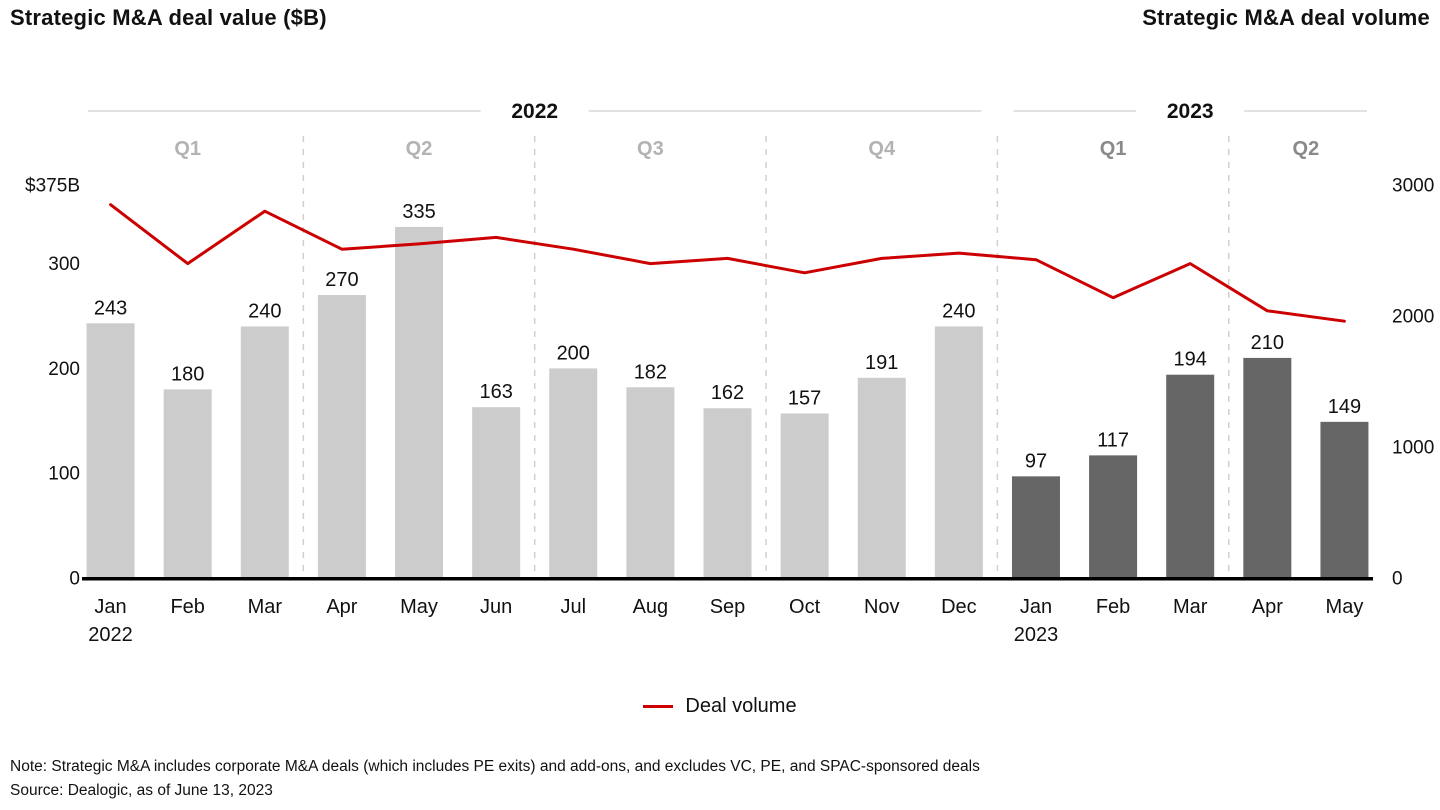  What do you see at coordinates (1190, 360) in the screenshot?
I see `bar-value-label: 194` at bounding box center [1190, 360].